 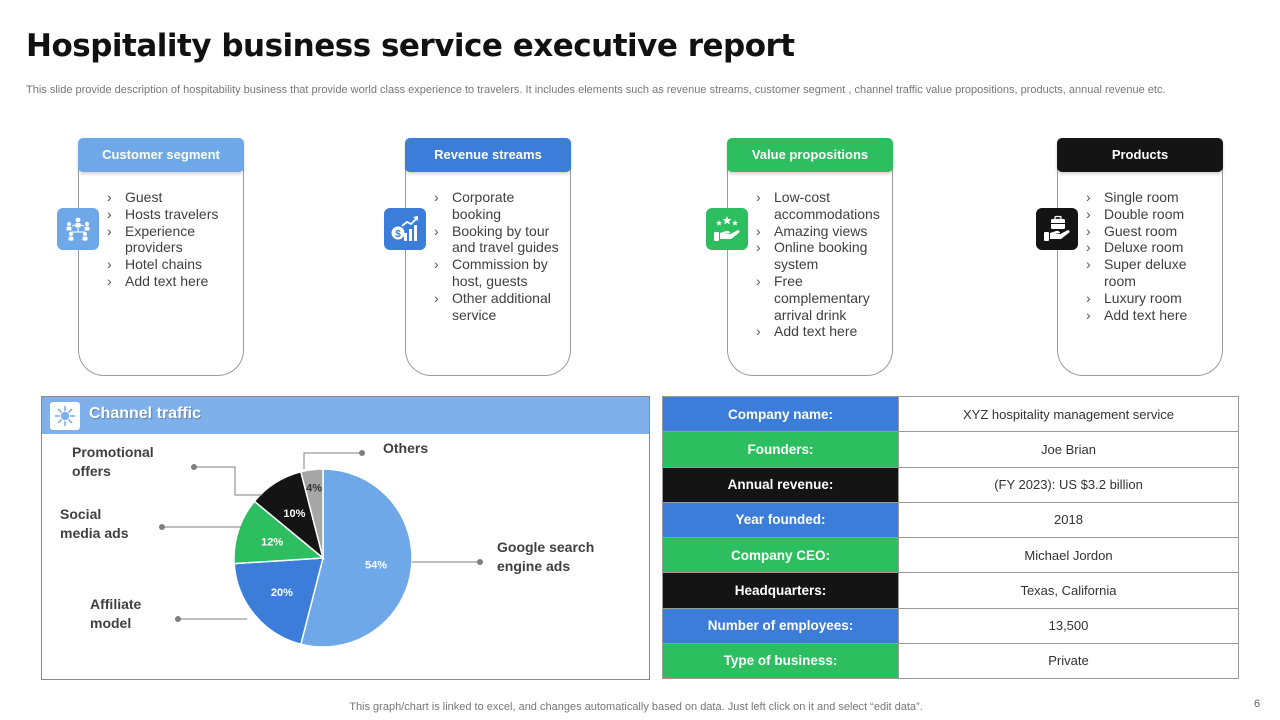 I want to click on list-item: Booking by tour and travel guides, so click(x=499, y=240).